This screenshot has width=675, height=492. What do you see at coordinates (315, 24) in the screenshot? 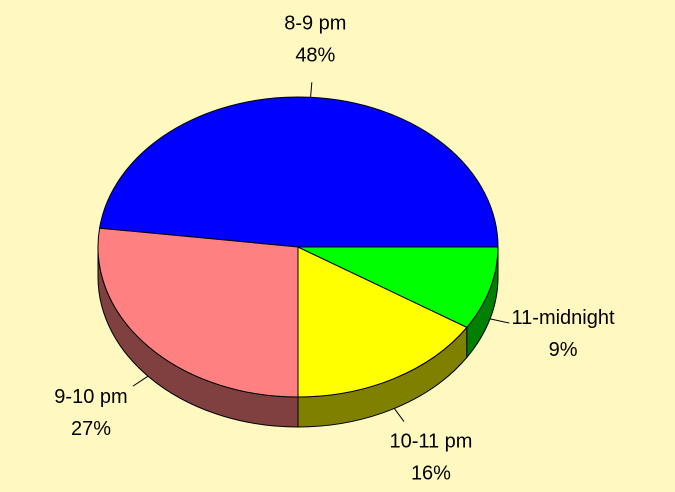
I see `slice-label: 8-9 pm` at bounding box center [315, 24].